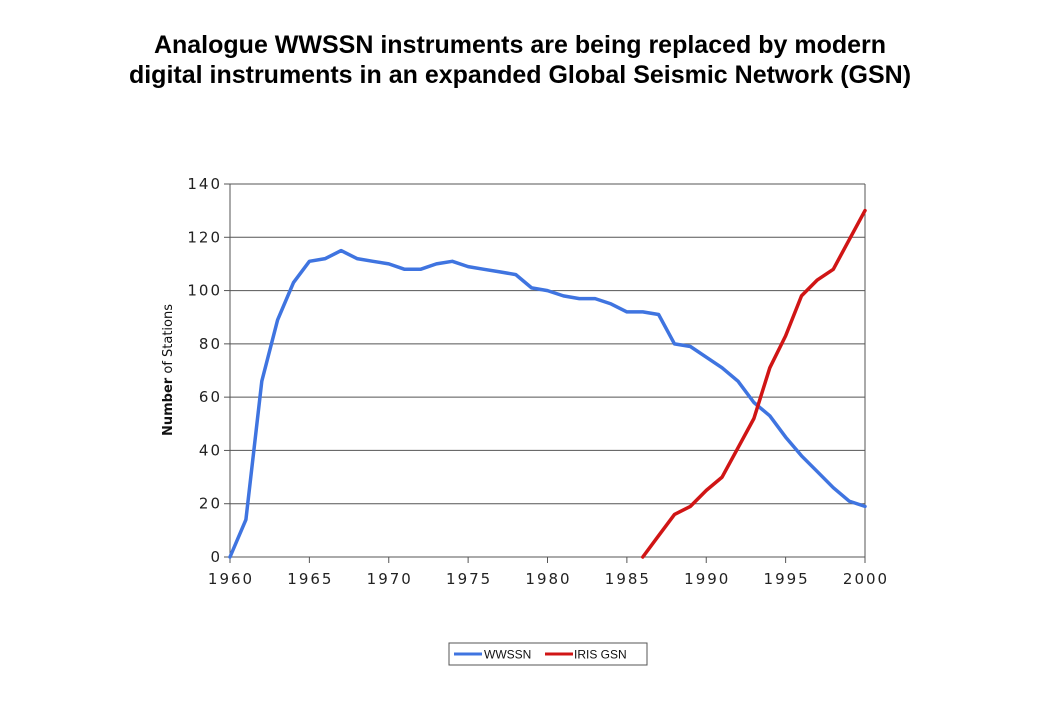 This screenshot has width=1040, height=720. What do you see at coordinates (787, 579) in the screenshot?
I see `x-tick-label-1995: 1995` at bounding box center [787, 579].